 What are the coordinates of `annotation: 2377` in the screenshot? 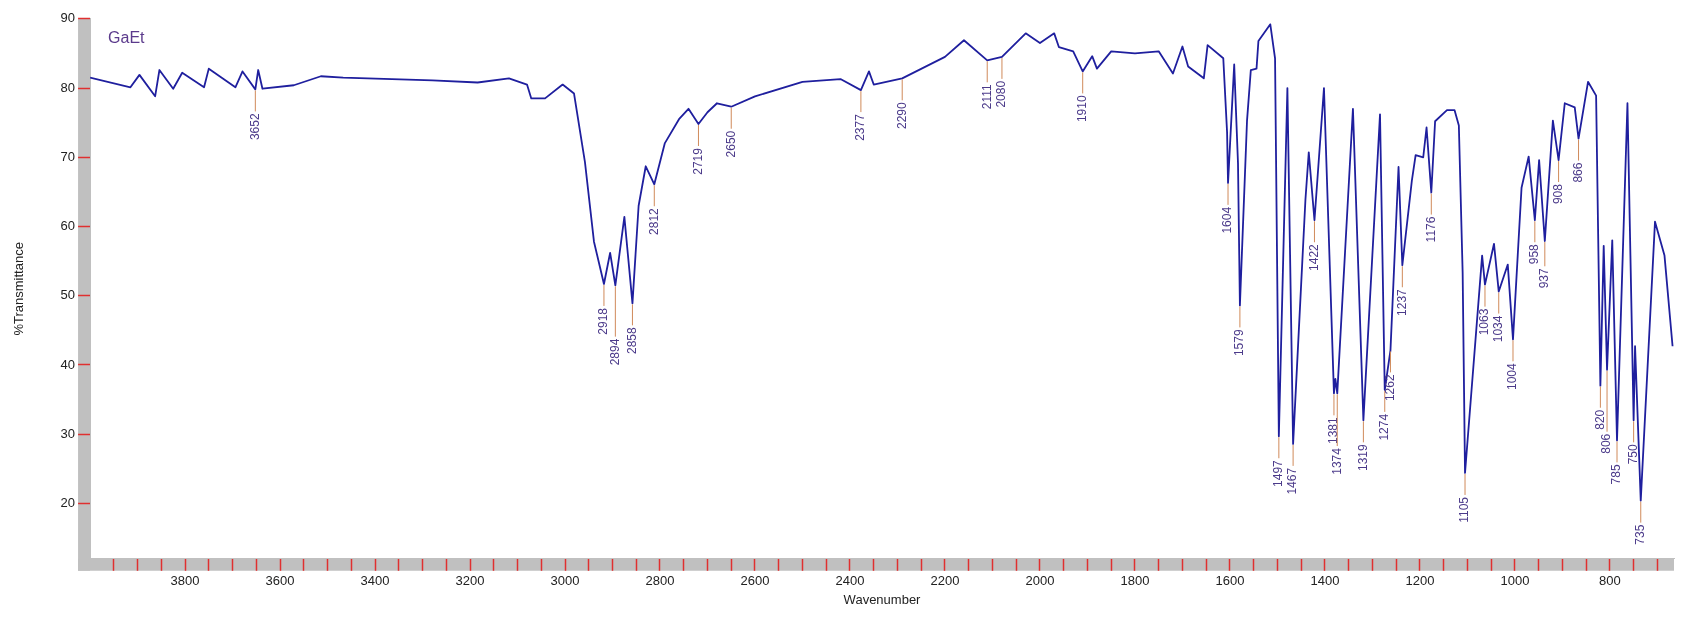 It's located at (860, 127).